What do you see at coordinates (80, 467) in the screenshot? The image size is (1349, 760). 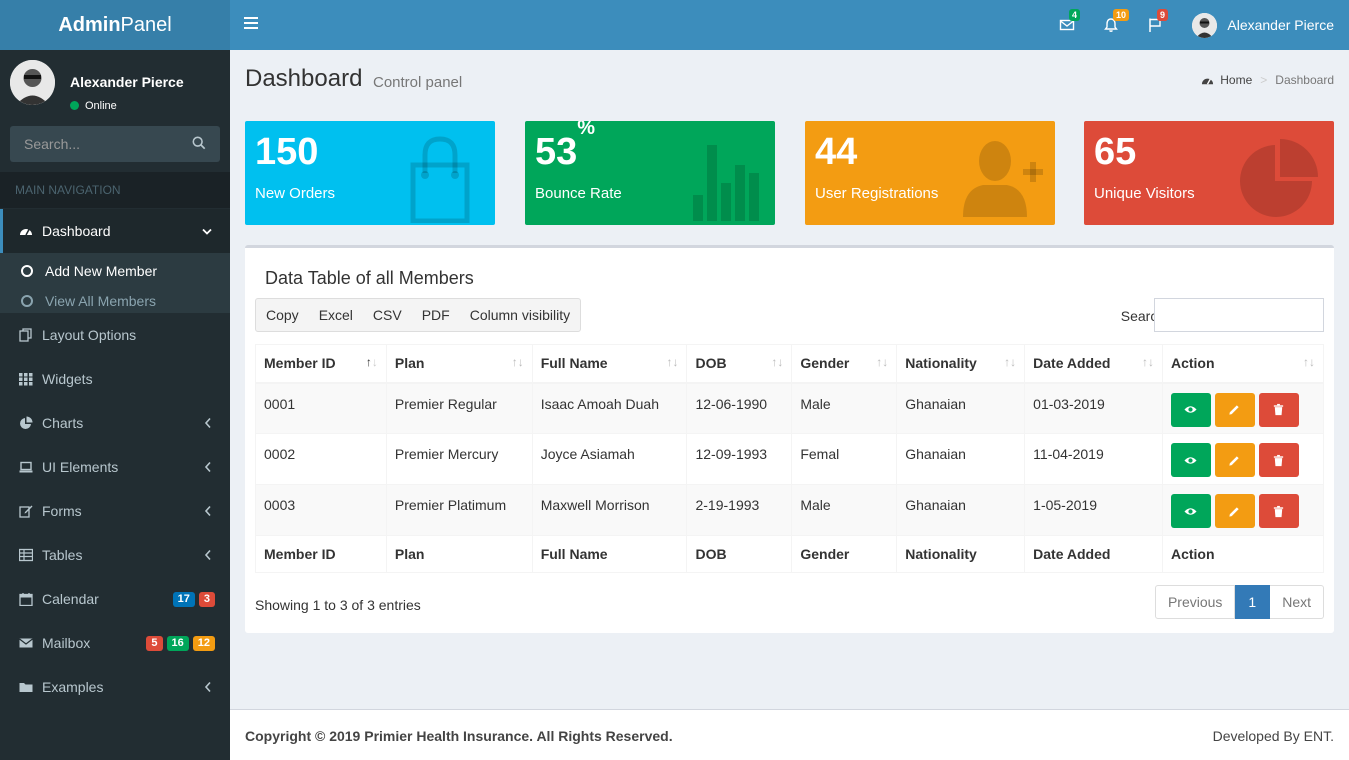 I see `sidebar-item-label: UI Elements` at bounding box center [80, 467].